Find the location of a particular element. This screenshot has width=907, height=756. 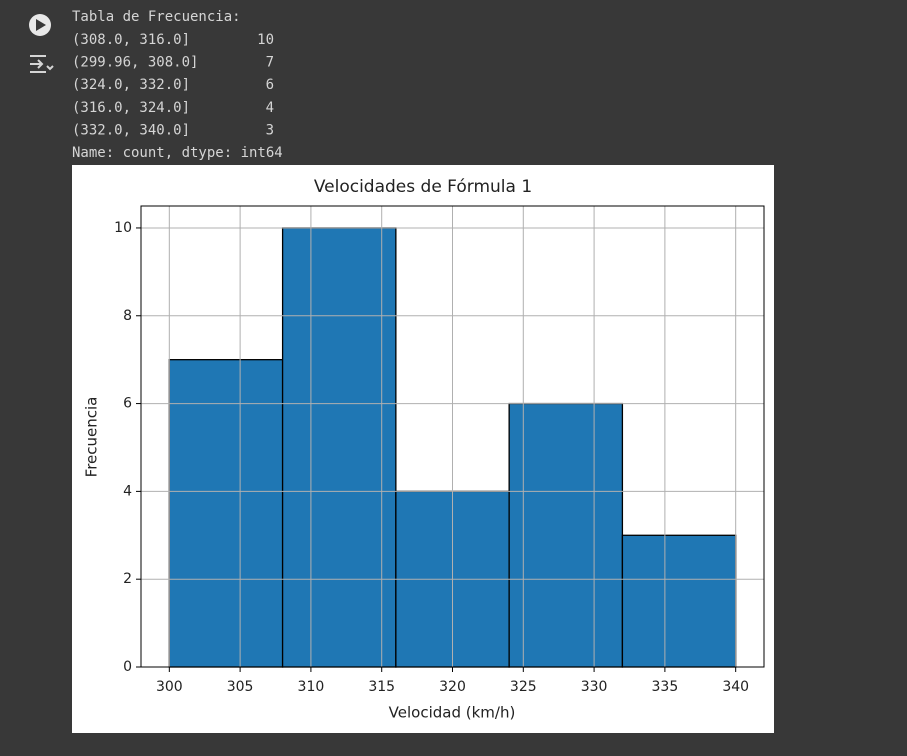

x-tick-label: 305 is located at coordinates (240, 687).